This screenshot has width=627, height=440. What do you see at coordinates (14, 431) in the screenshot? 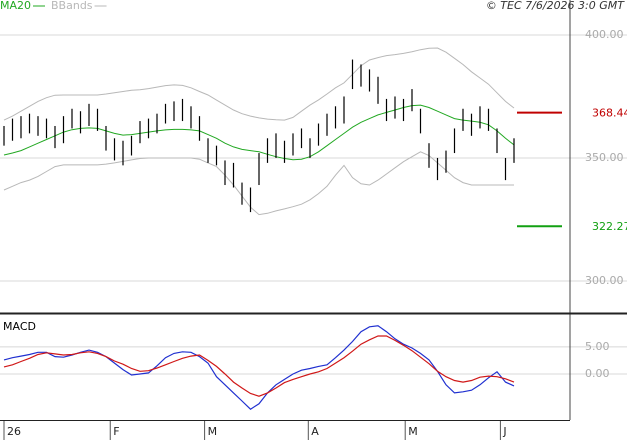
I see `x-tick-label: 26` at bounding box center [14, 431].